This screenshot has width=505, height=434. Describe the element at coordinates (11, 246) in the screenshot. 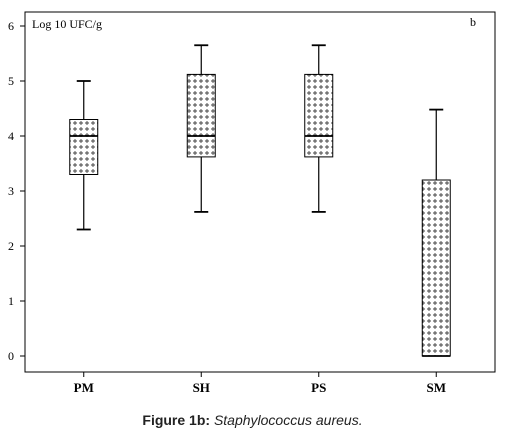

I see `y-tick-label: 2` at that location.